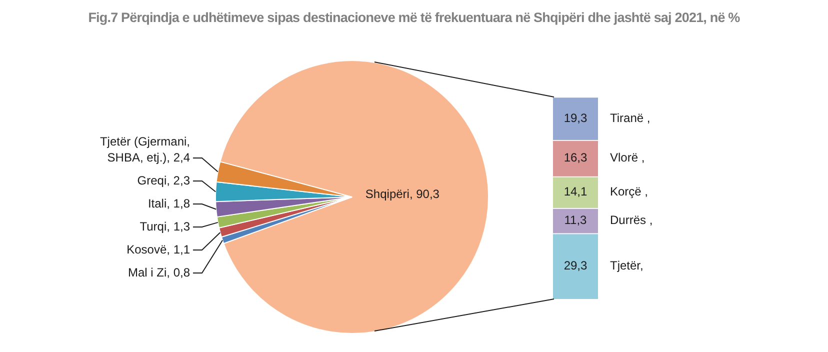 The image size is (828, 352). What do you see at coordinates (576, 117) in the screenshot?
I see `data-label: 19,3` at bounding box center [576, 117].